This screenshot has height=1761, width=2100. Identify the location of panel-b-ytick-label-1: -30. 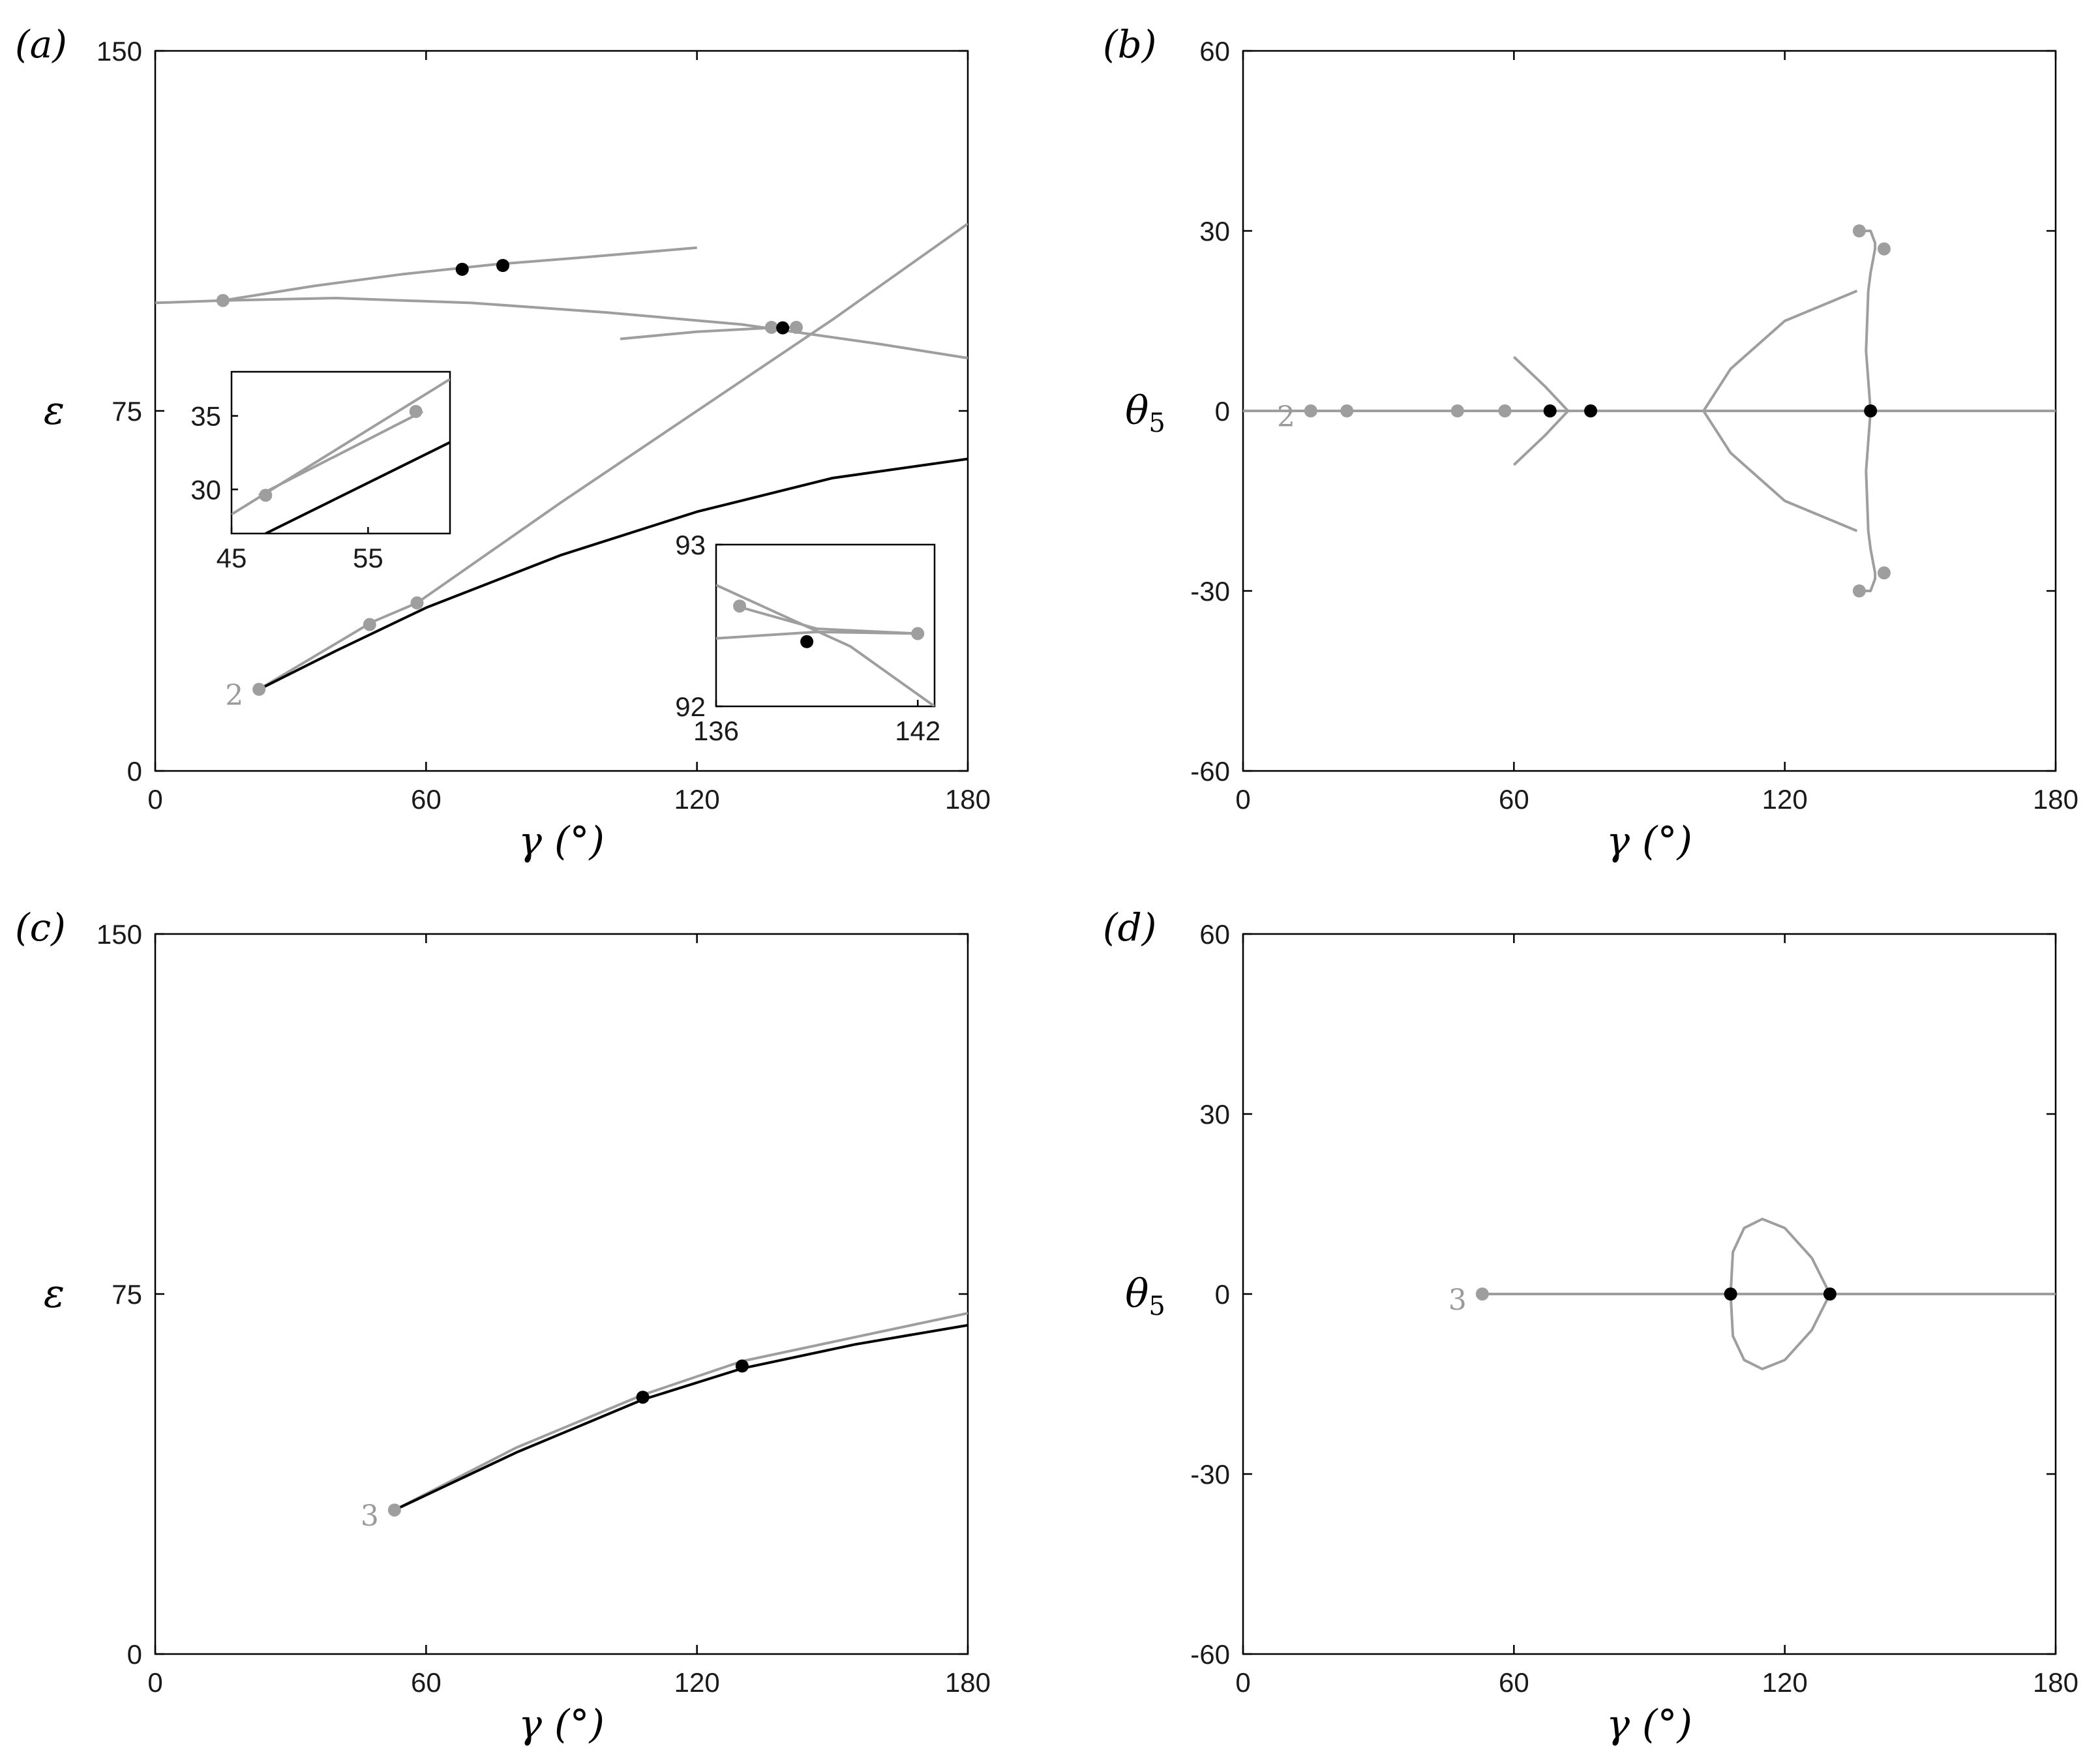
(1210, 592).